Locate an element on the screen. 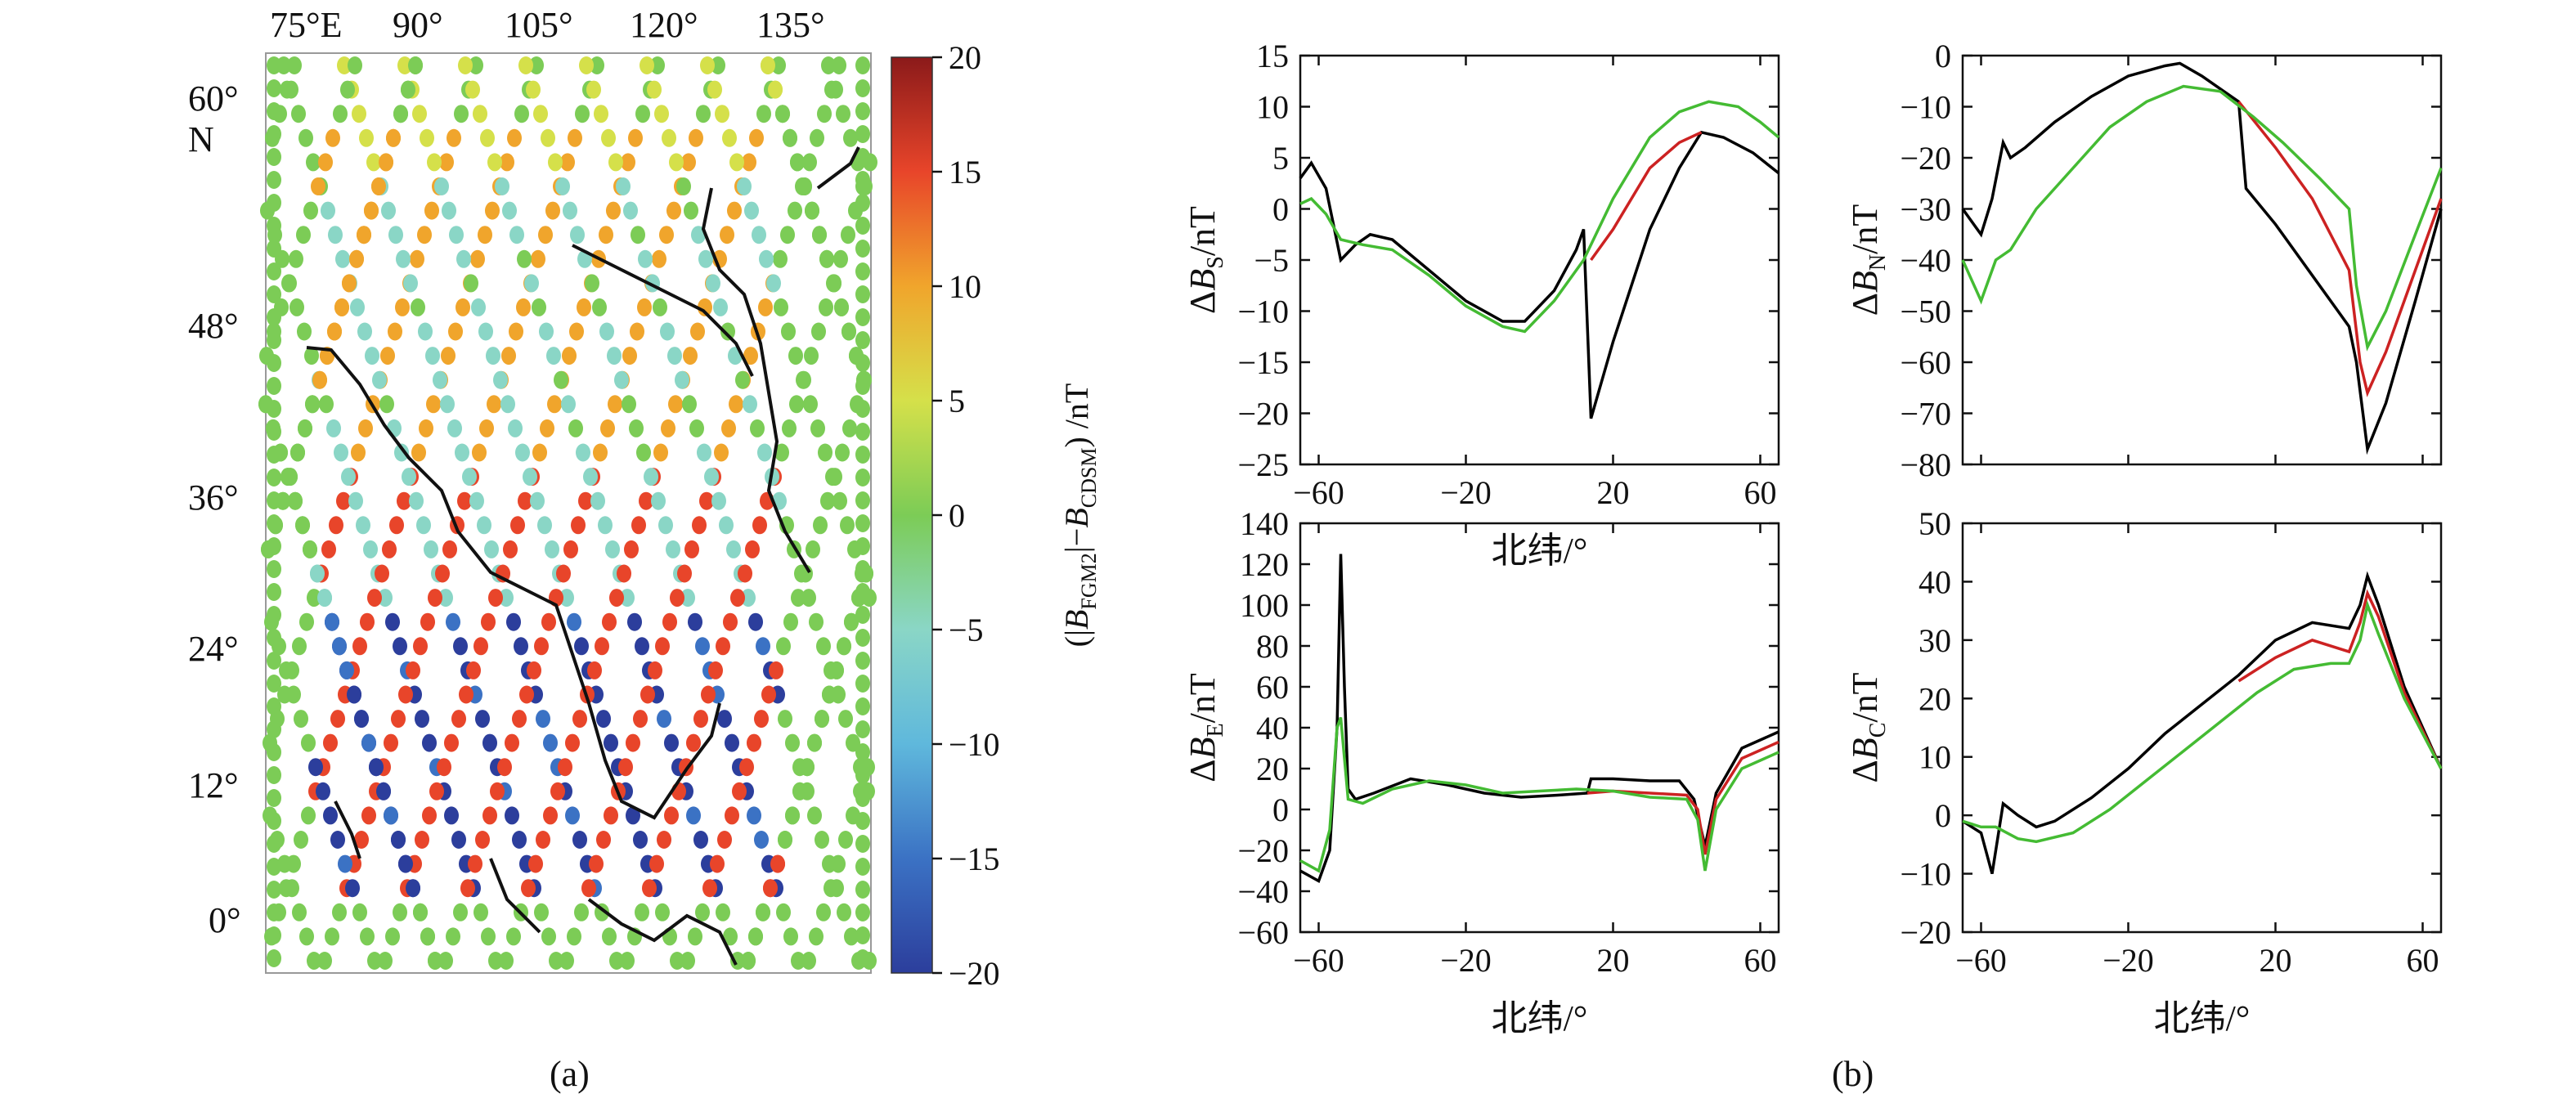  y-tick-label: −80 is located at coordinates (1925, 464).